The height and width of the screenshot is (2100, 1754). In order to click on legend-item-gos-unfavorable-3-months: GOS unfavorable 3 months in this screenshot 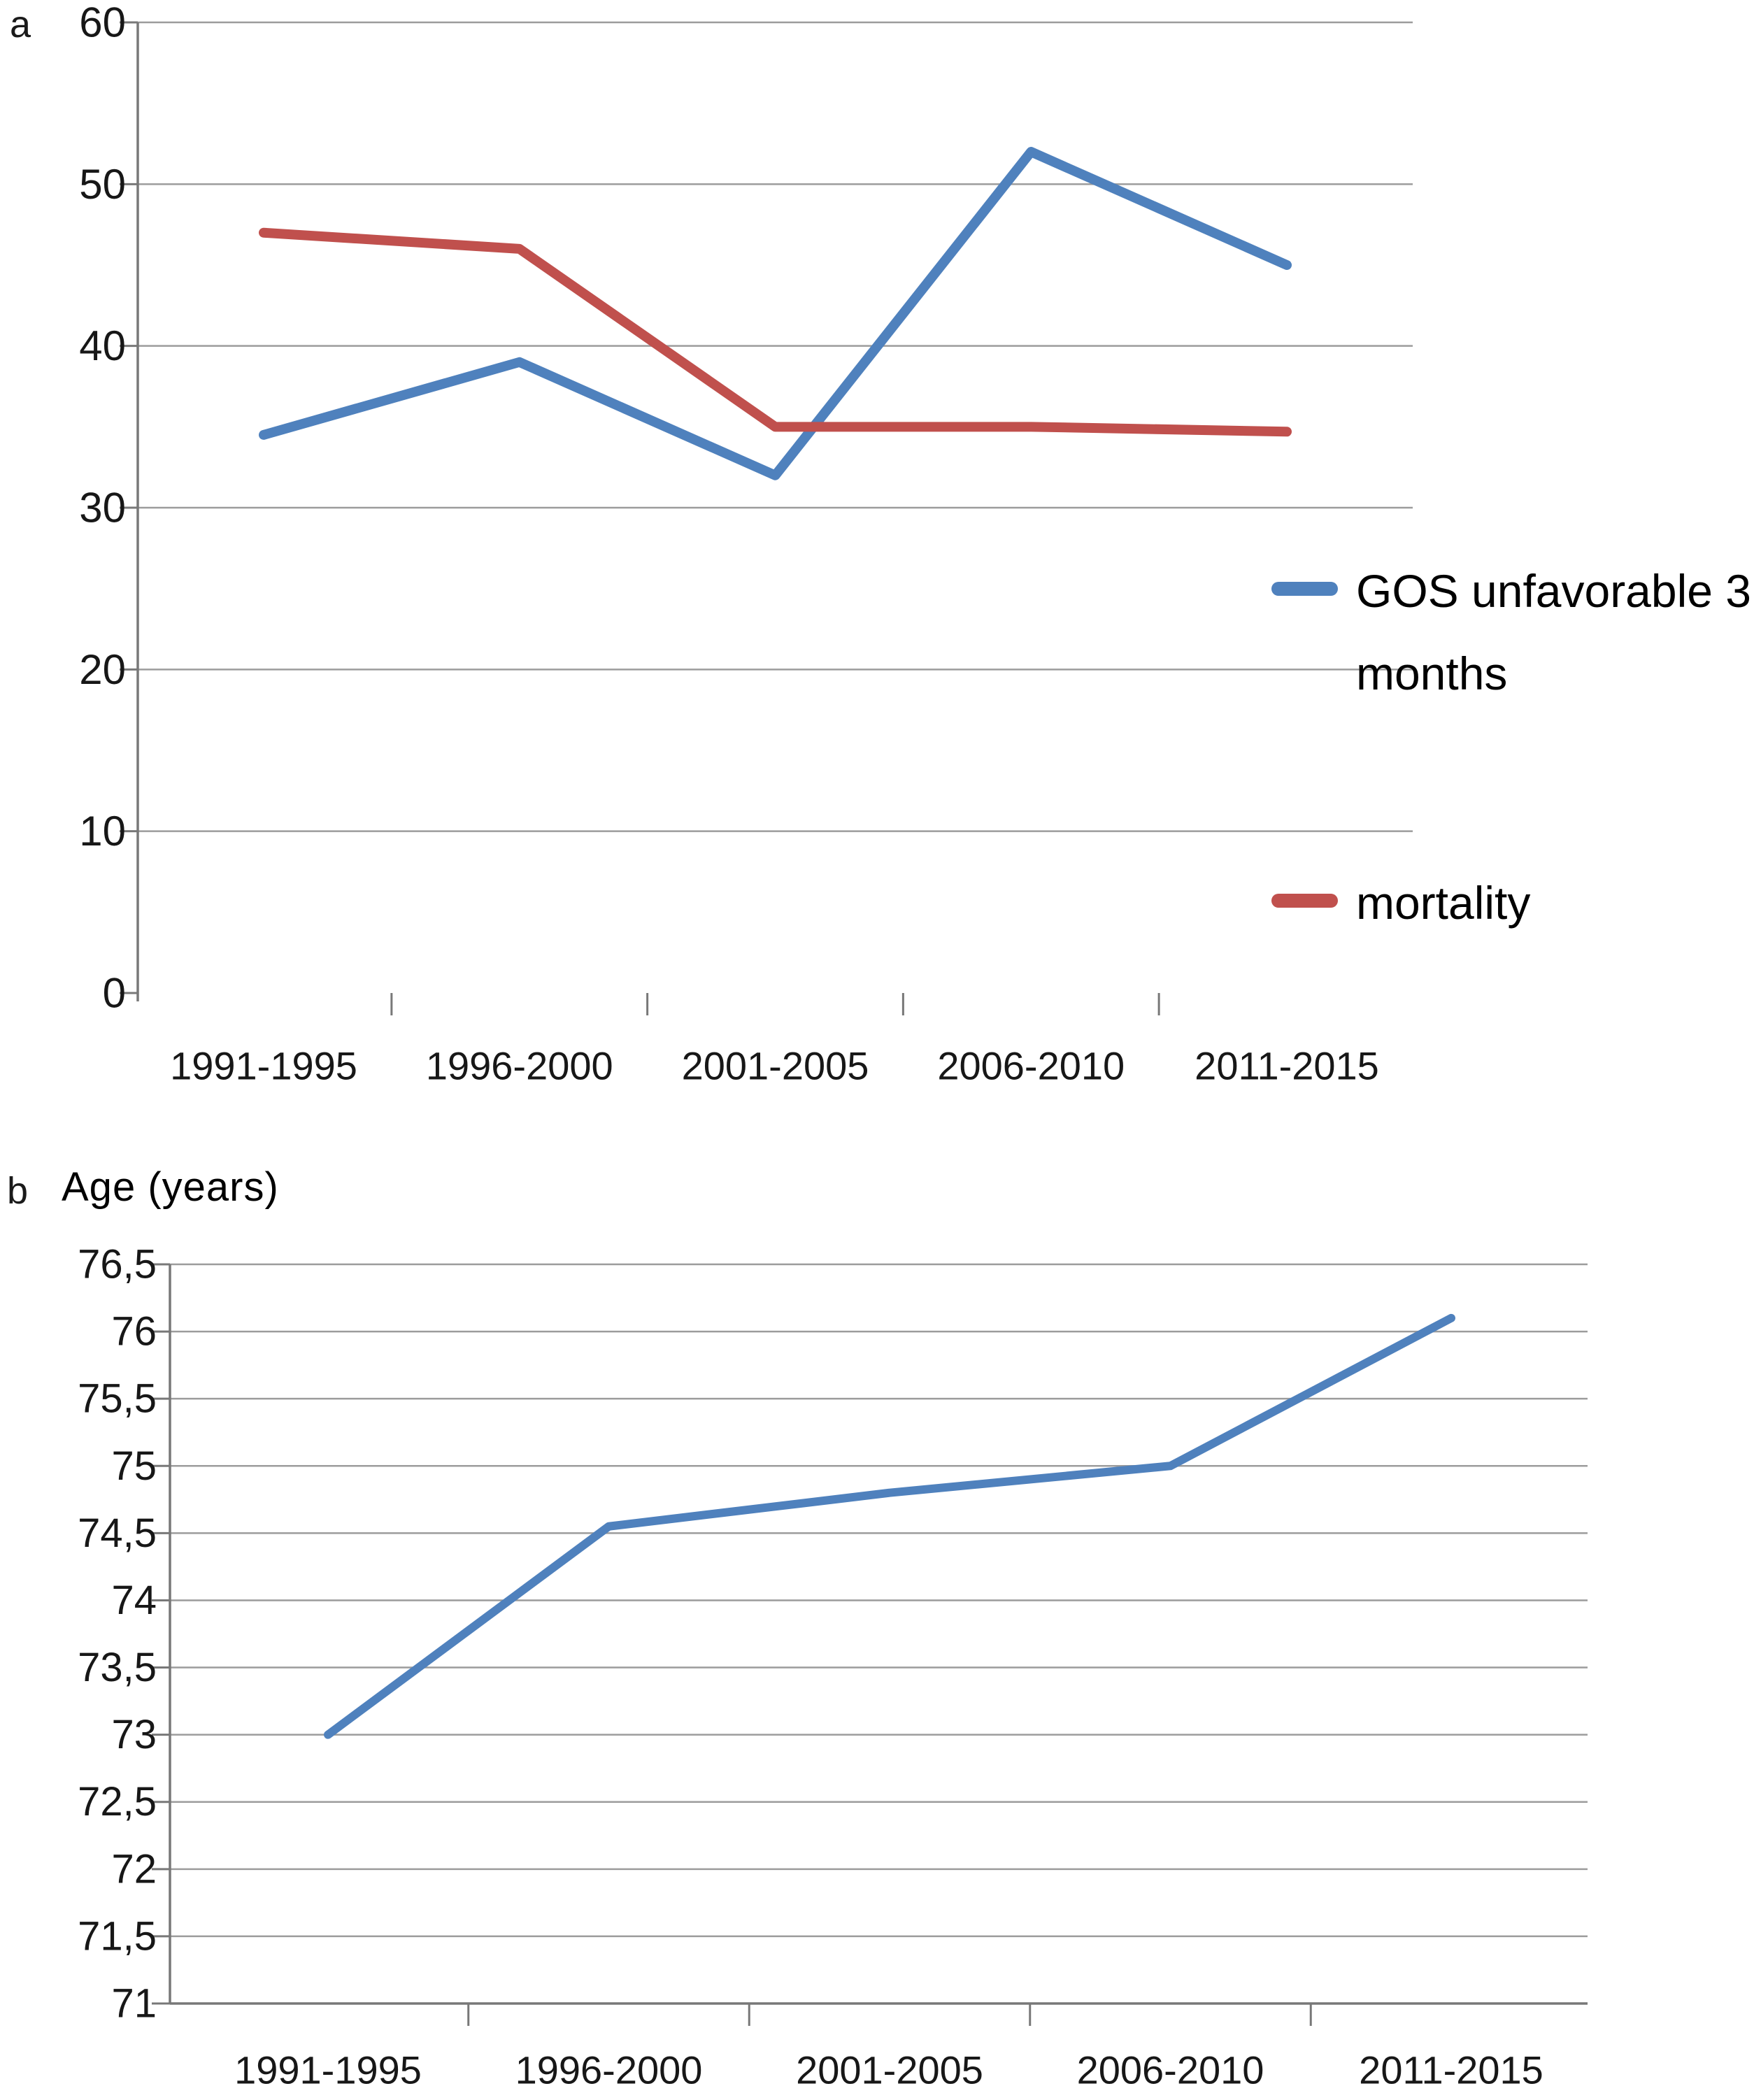, I will do `click(1512, 632)`.